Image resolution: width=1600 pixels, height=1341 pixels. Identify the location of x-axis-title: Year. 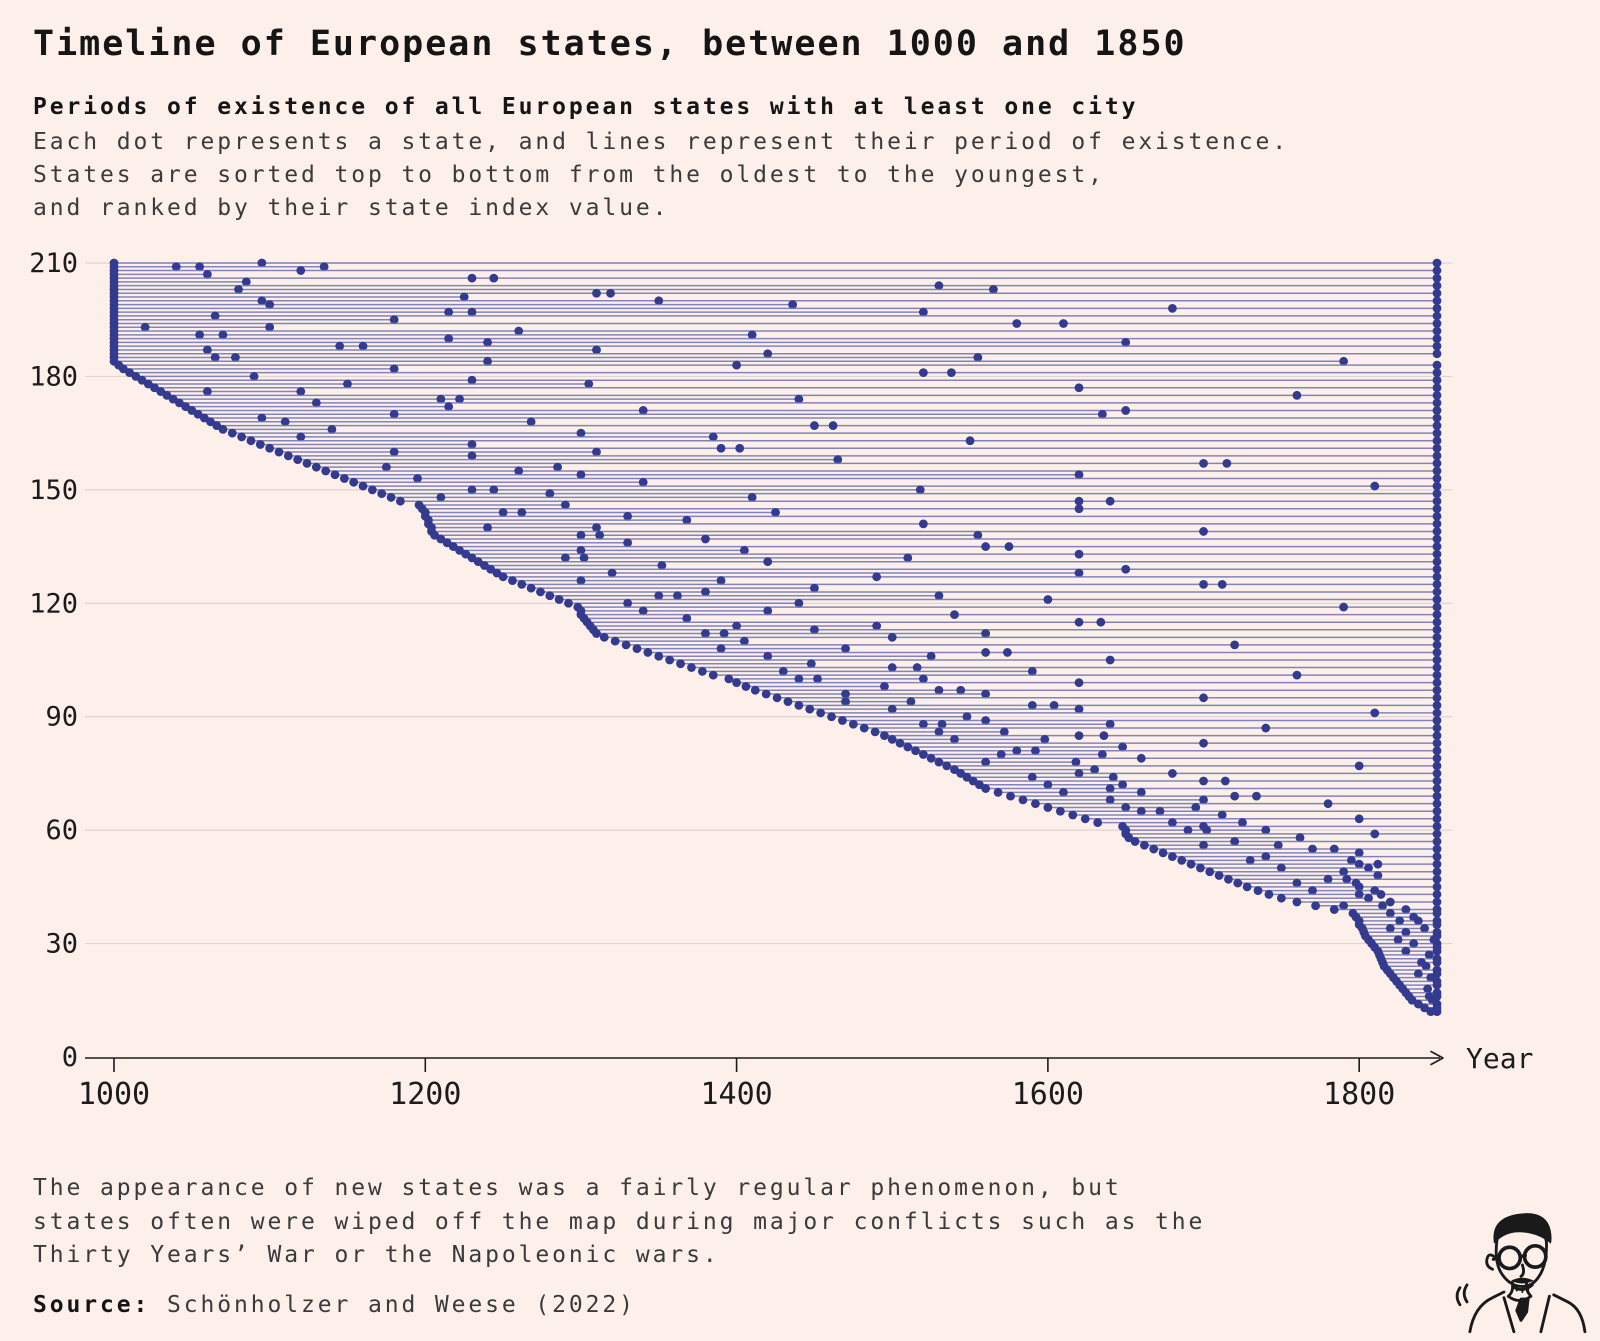
(1499, 1058).